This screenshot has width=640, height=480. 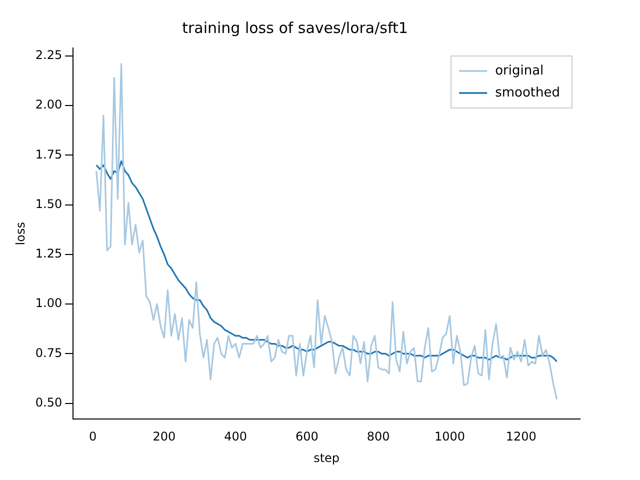 I want to click on x-tick-label: 200, so click(x=164, y=437).